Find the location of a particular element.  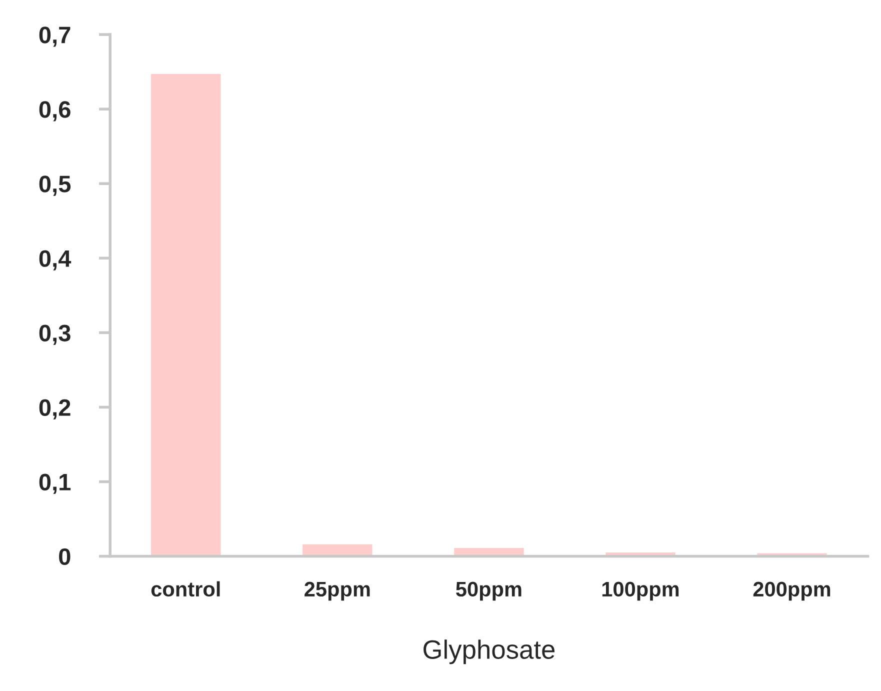

y-tick-label: 0,6 is located at coordinates (54, 111).